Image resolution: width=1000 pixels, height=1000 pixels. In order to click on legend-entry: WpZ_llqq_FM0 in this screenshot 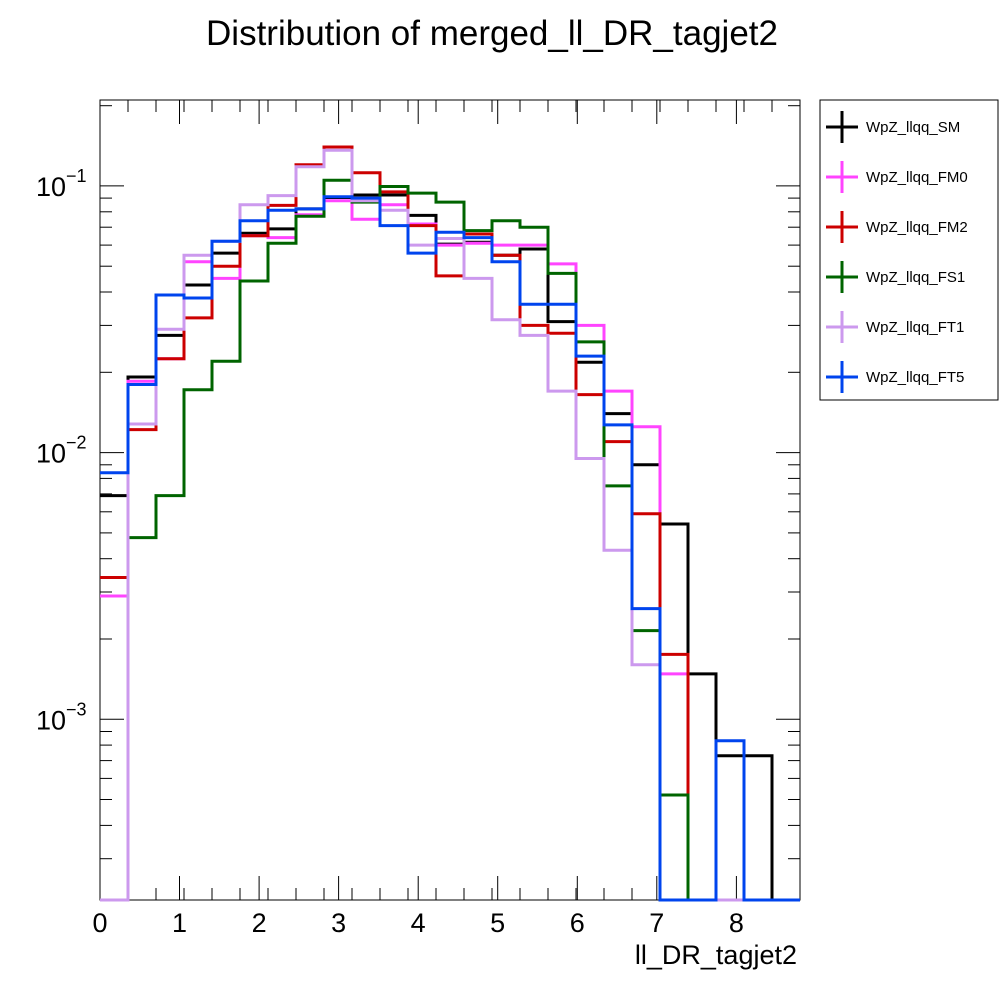, I will do `click(897, 177)`.